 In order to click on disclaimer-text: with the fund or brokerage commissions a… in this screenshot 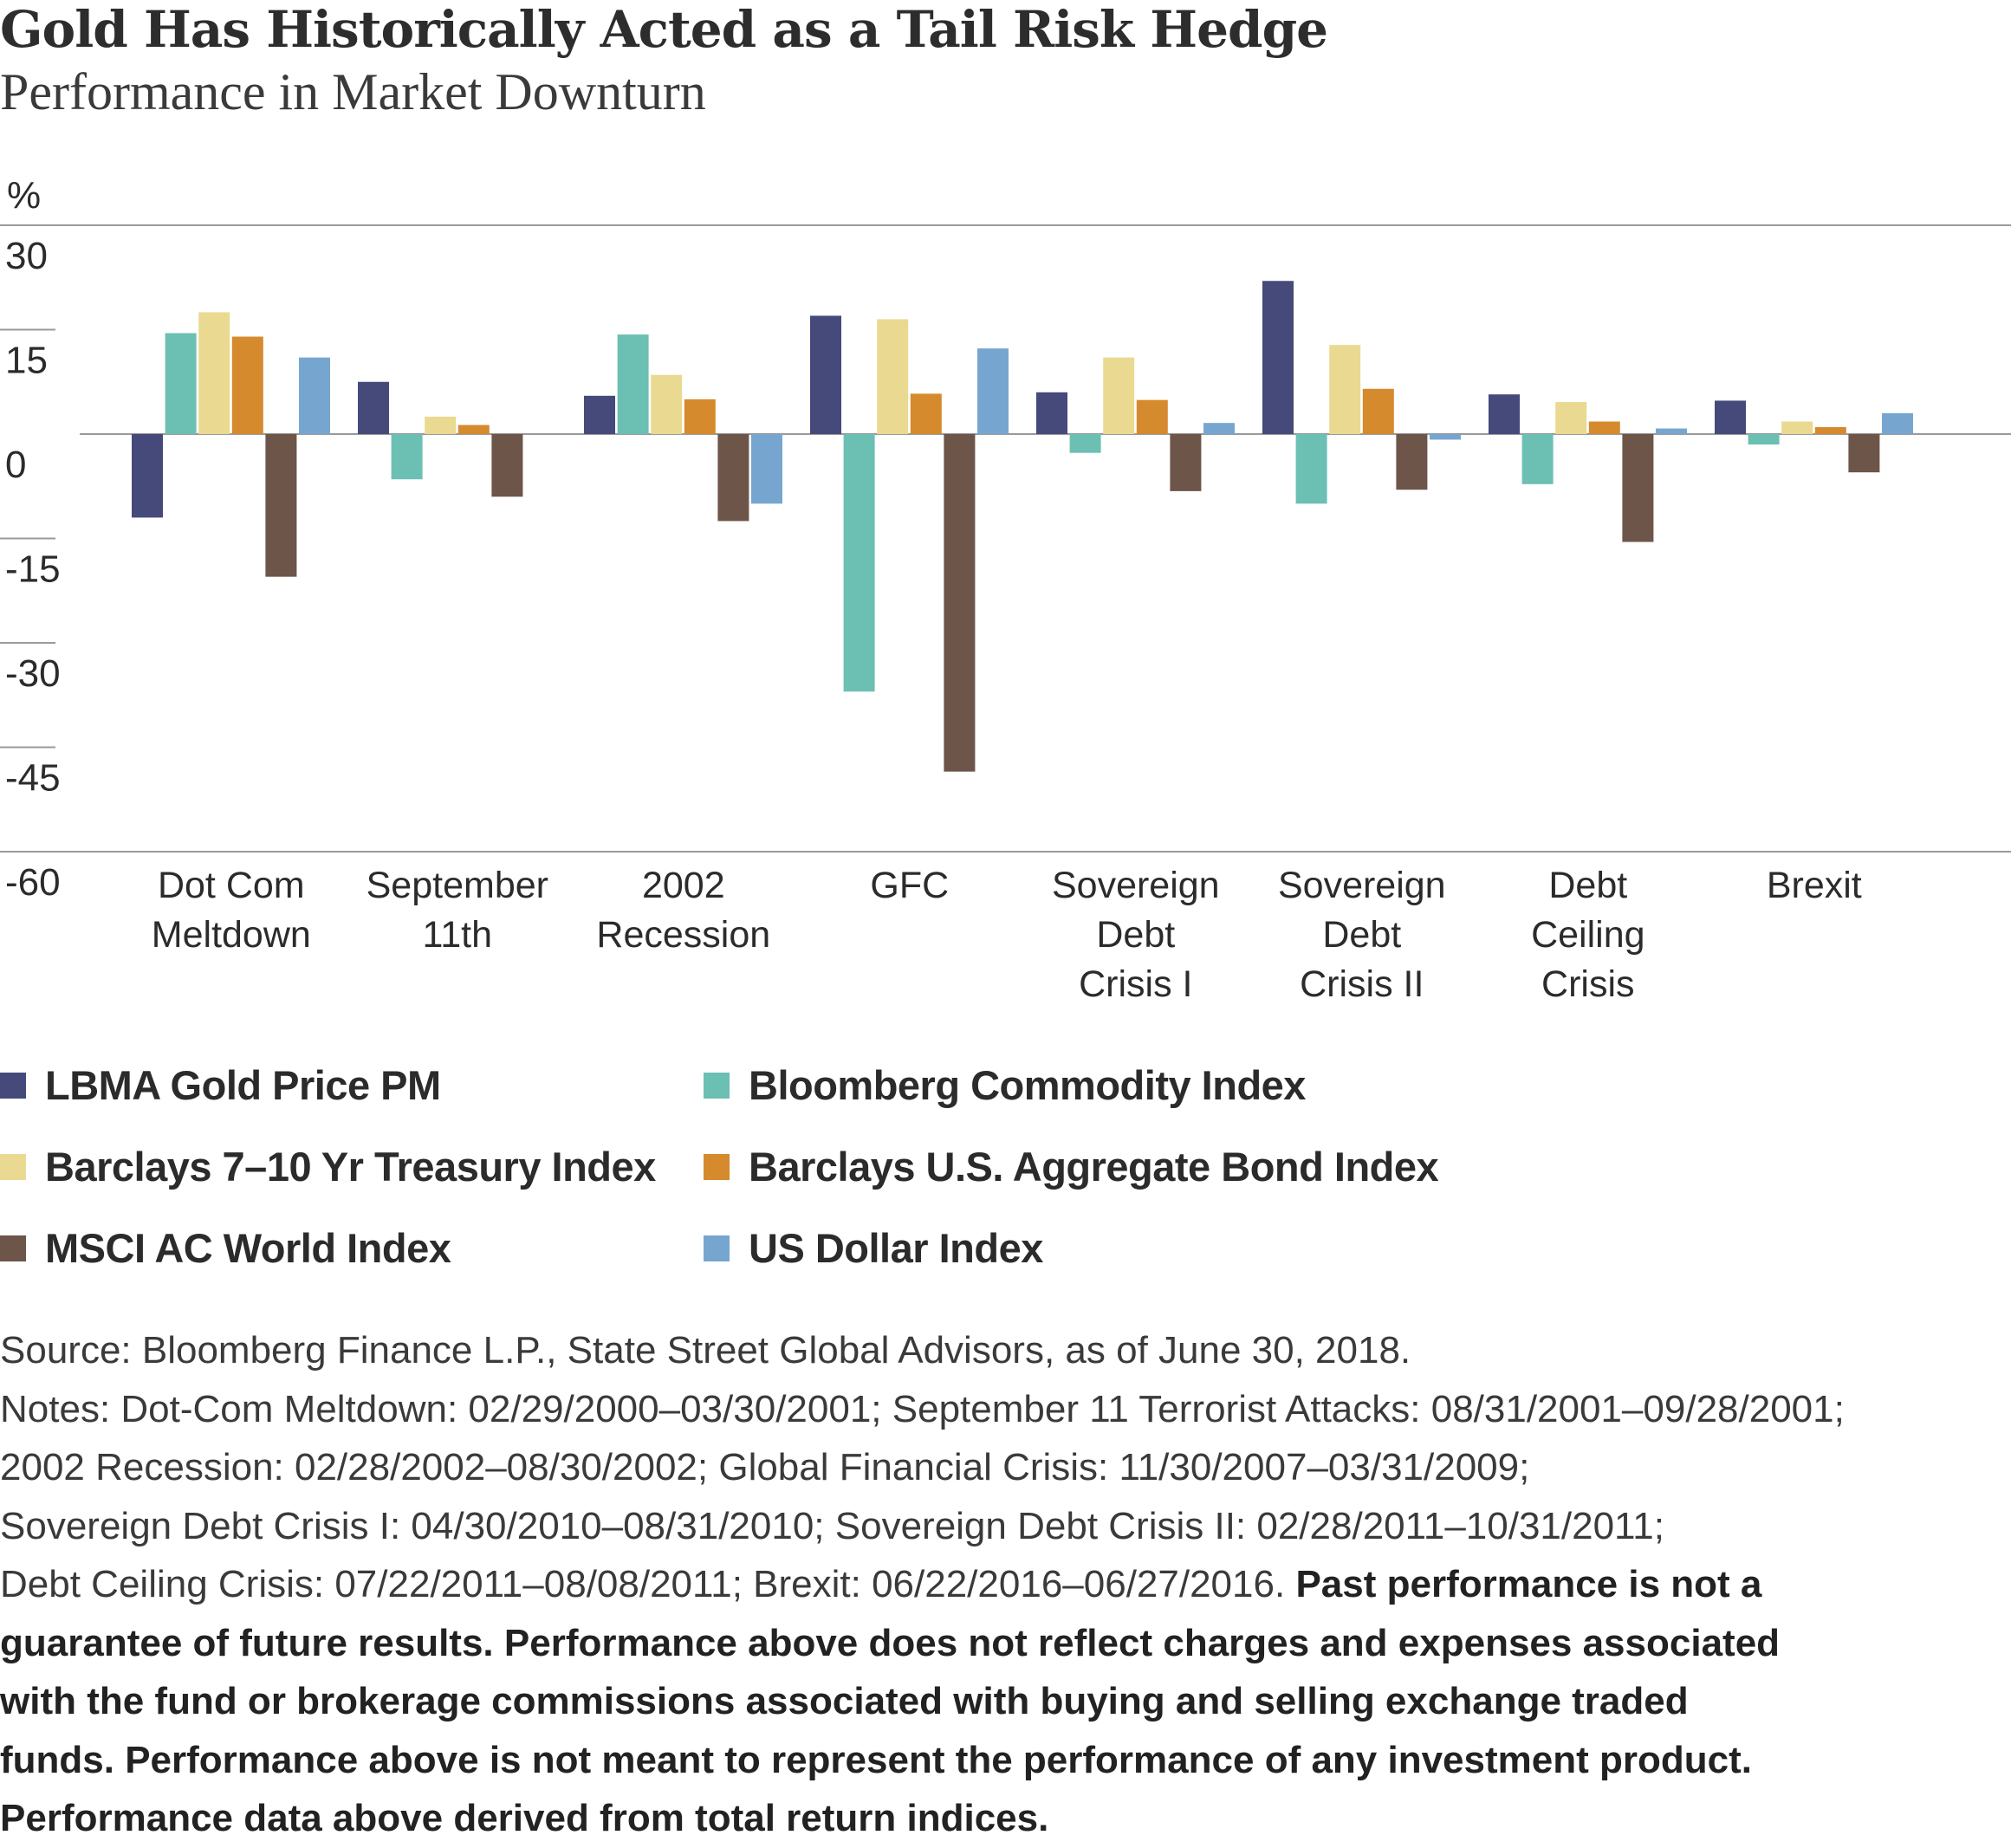, I will do `click(844, 1701)`.